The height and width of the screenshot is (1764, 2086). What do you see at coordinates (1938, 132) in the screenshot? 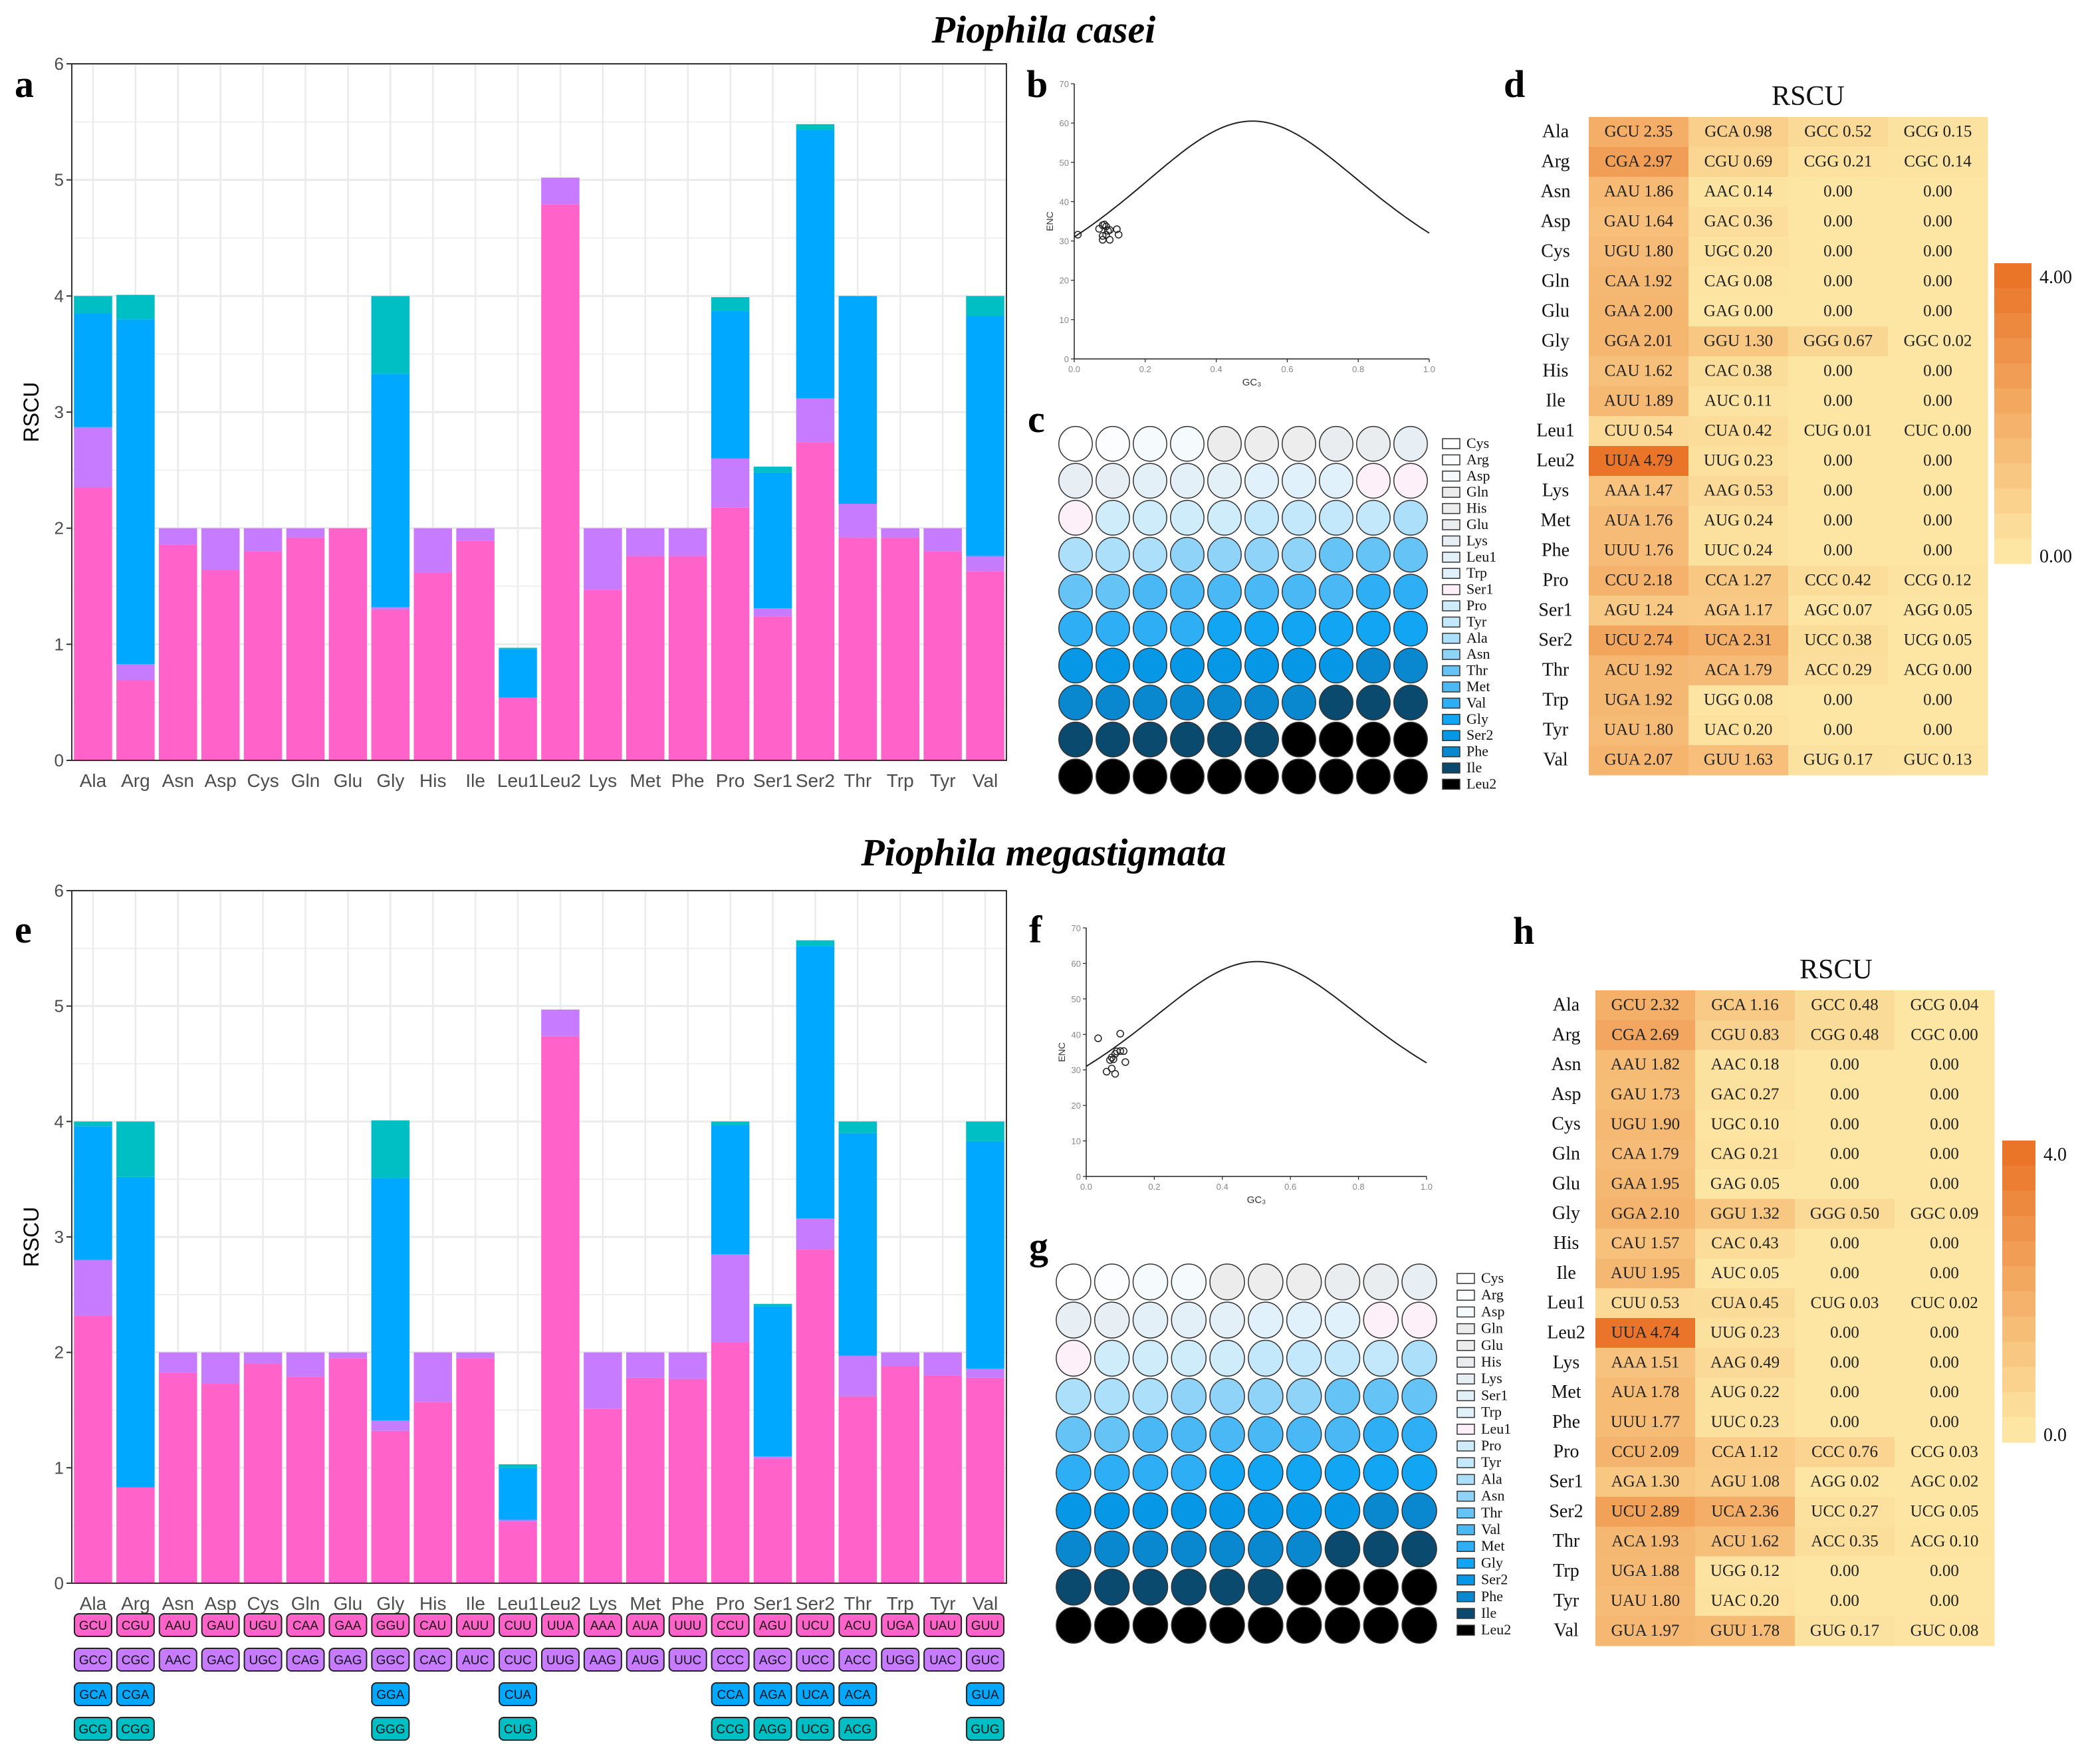
I see `heatmap-cell-label: GCG 0.15` at bounding box center [1938, 132].